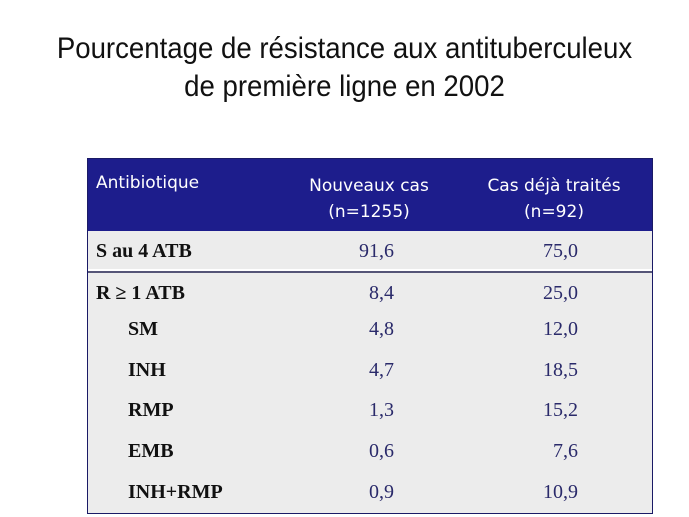  Describe the element at coordinates (381, 410) in the screenshot. I see `row-new-cases-value: 1,3` at that location.